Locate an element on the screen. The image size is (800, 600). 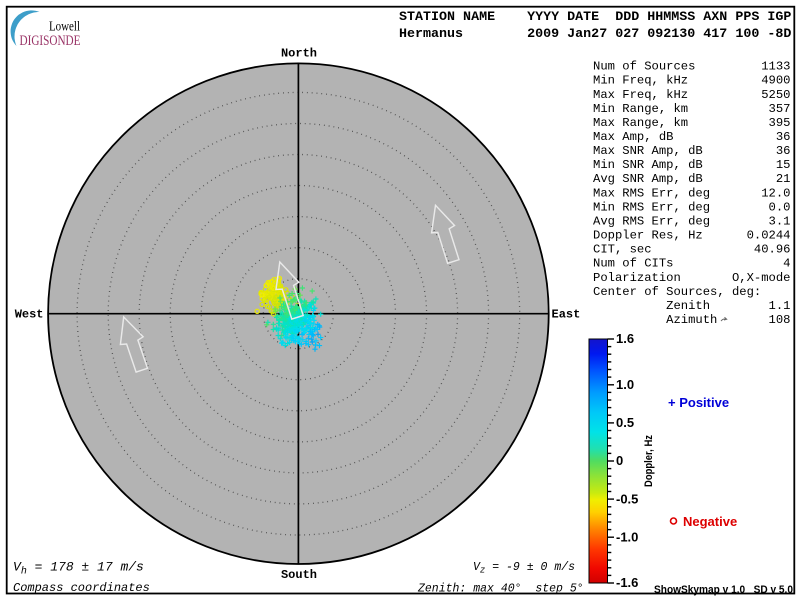
svg-text: Lowell is located at coordinates (64, 27).